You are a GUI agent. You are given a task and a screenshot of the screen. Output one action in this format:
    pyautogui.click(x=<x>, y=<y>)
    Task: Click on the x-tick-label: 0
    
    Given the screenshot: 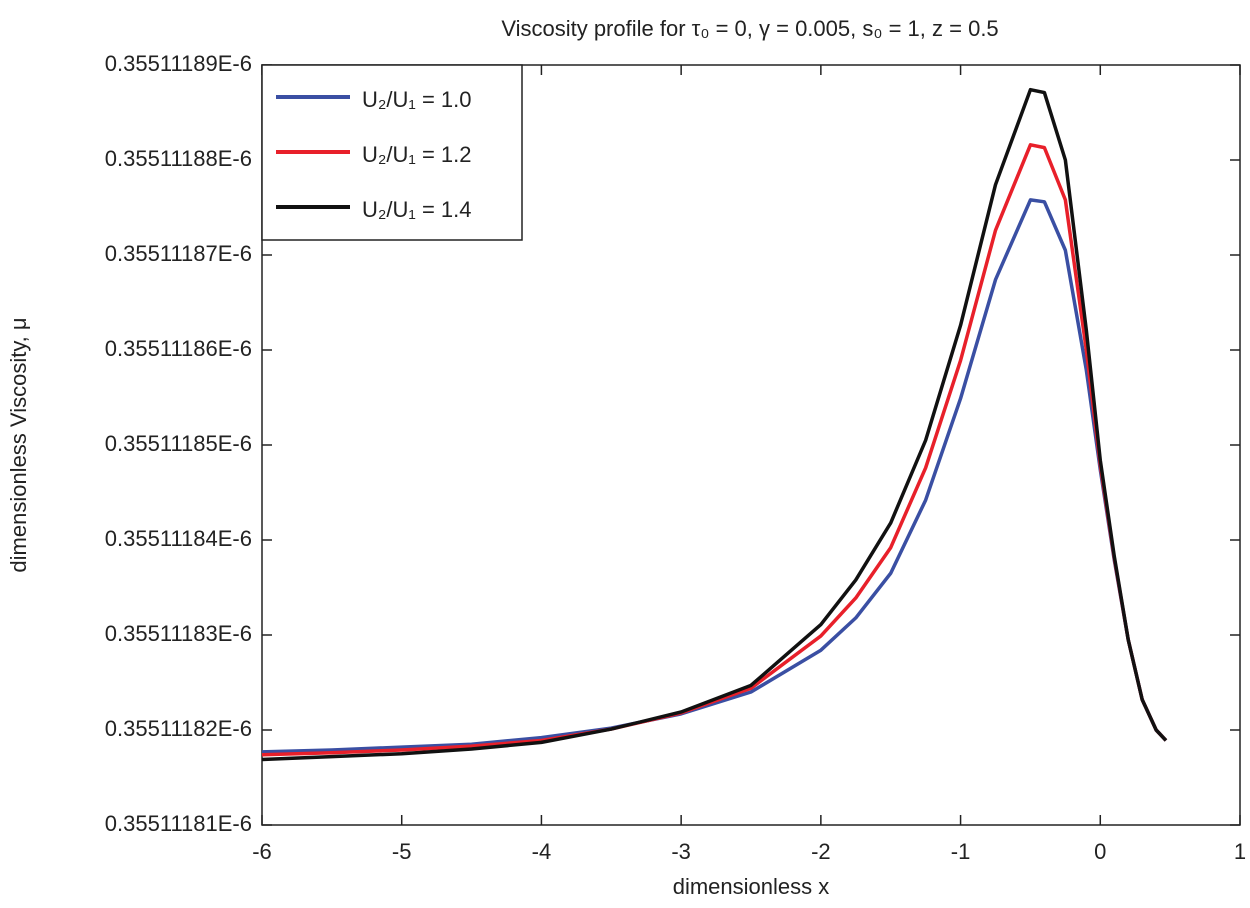 What is the action you would take?
    pyautogui.click(x=1100, y=851)
    